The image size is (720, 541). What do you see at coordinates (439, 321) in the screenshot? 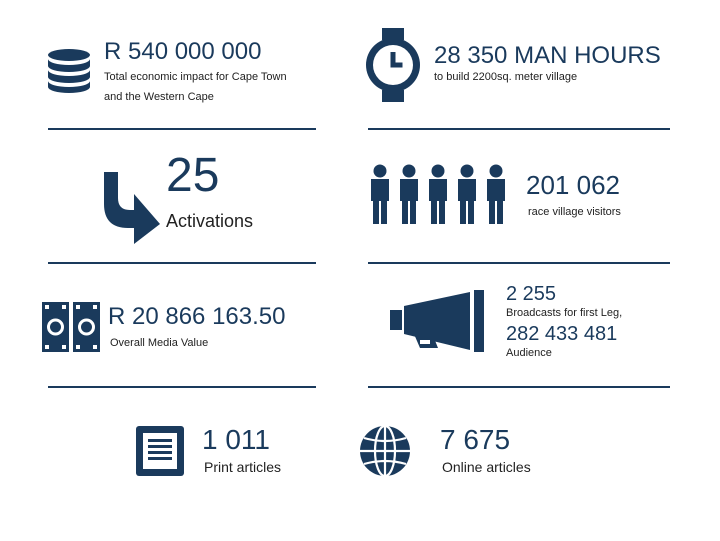
I see `megaphone-icon` at bounding box center [439, 321].